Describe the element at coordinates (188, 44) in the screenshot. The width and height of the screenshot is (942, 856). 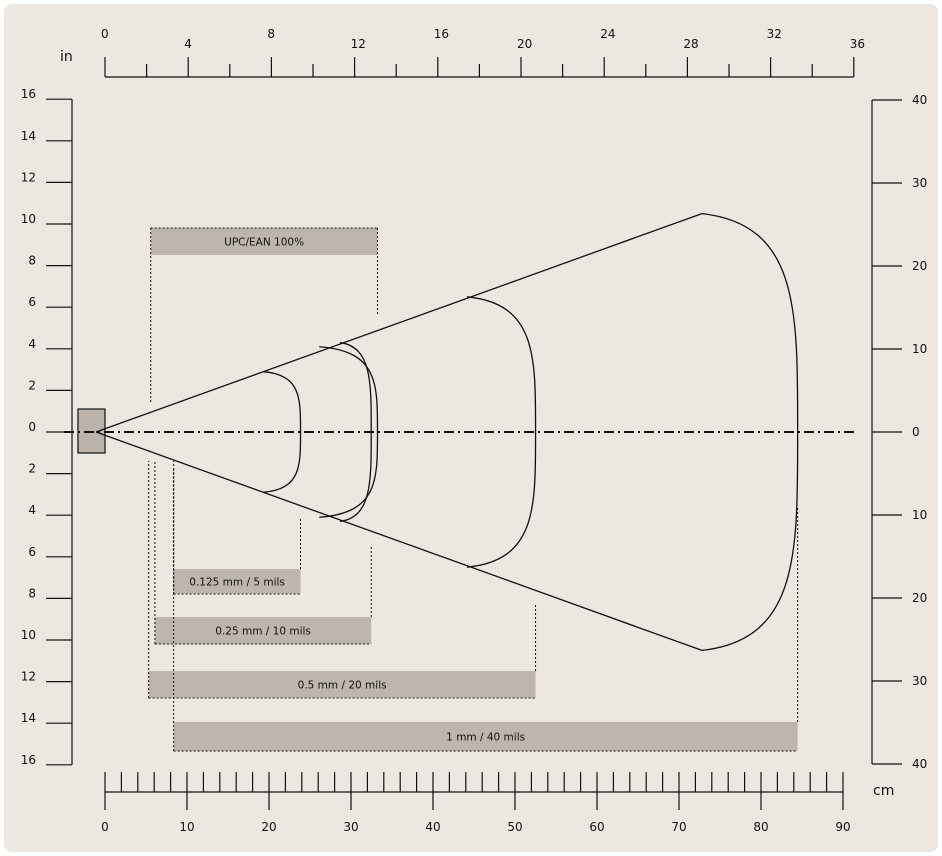
I see `top-axis-tick-label: 4` at that location.